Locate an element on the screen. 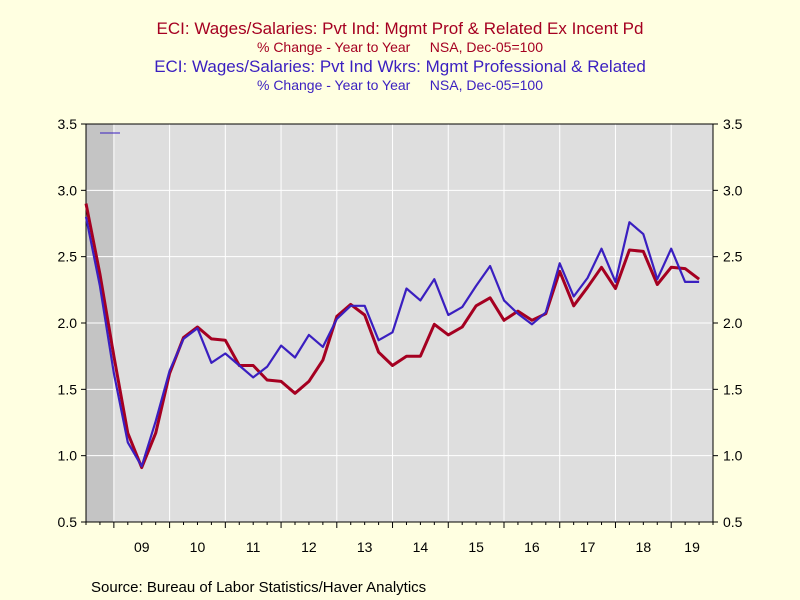 The width and height of the screenshot is (800, 600). x-tick-label: 14 is located at coordinates (421, 547).